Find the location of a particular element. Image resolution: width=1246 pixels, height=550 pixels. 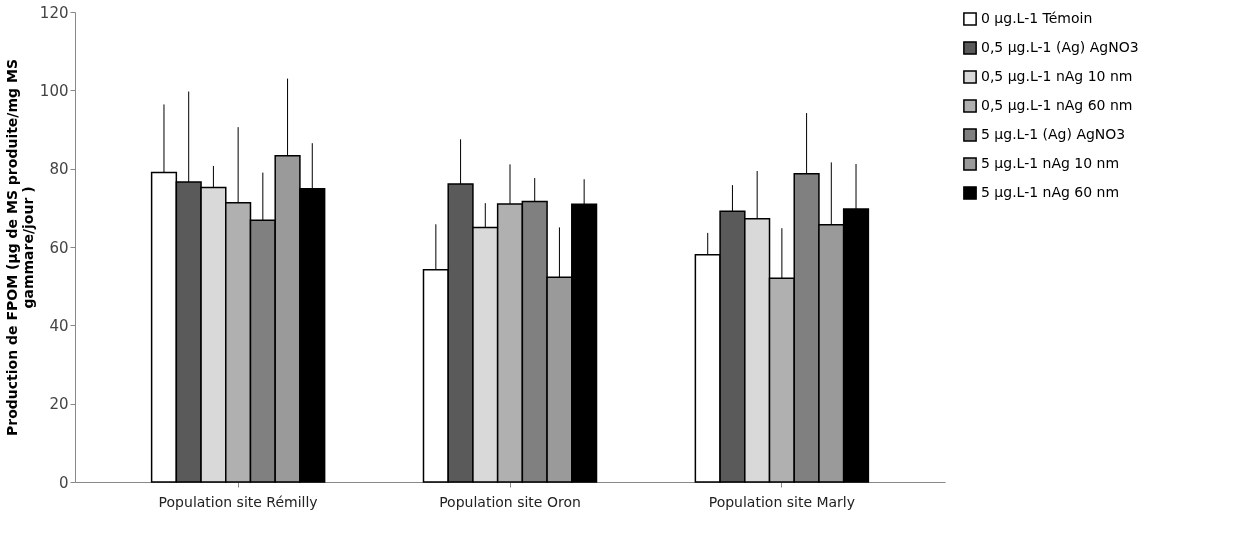

legend-label: 0,5 µg.L-1 nAg 10 nm is located at coordinates (1057, 76).